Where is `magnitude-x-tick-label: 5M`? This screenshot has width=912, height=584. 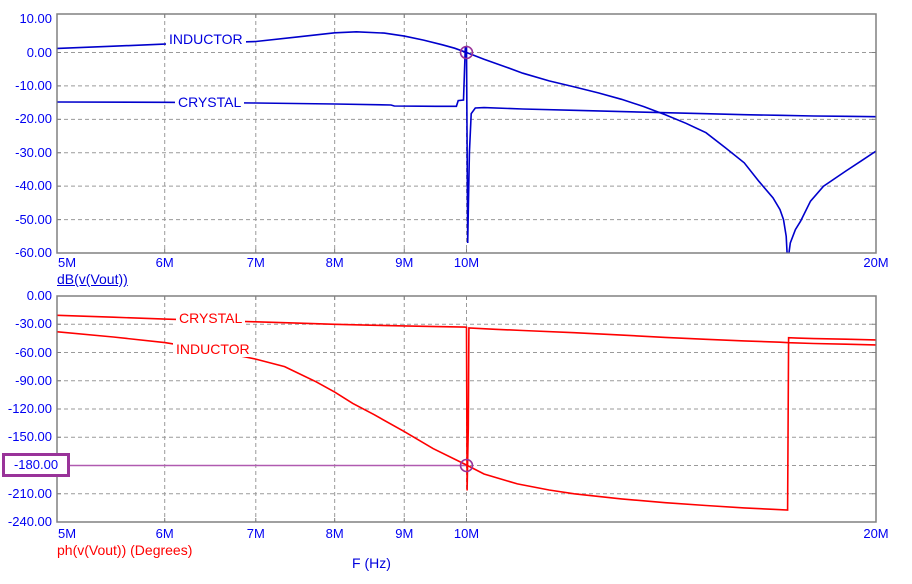 magnitude-x-tick-label: 5M is located at coordinates (67, 262).